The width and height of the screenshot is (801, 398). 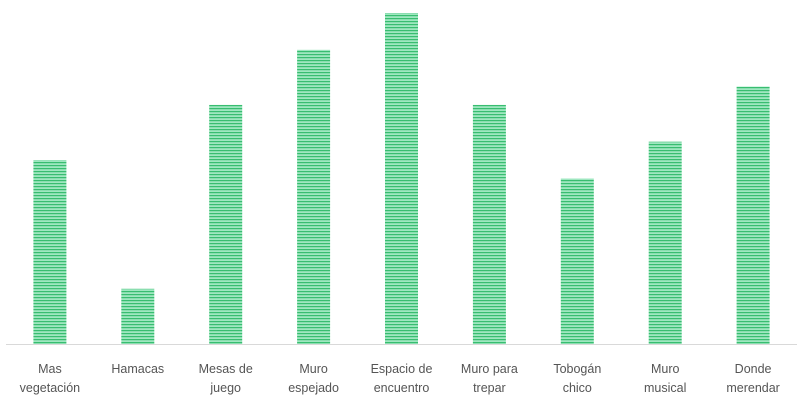 I want to click on category-label: Mas vegetación, so click(x=50, y=378).